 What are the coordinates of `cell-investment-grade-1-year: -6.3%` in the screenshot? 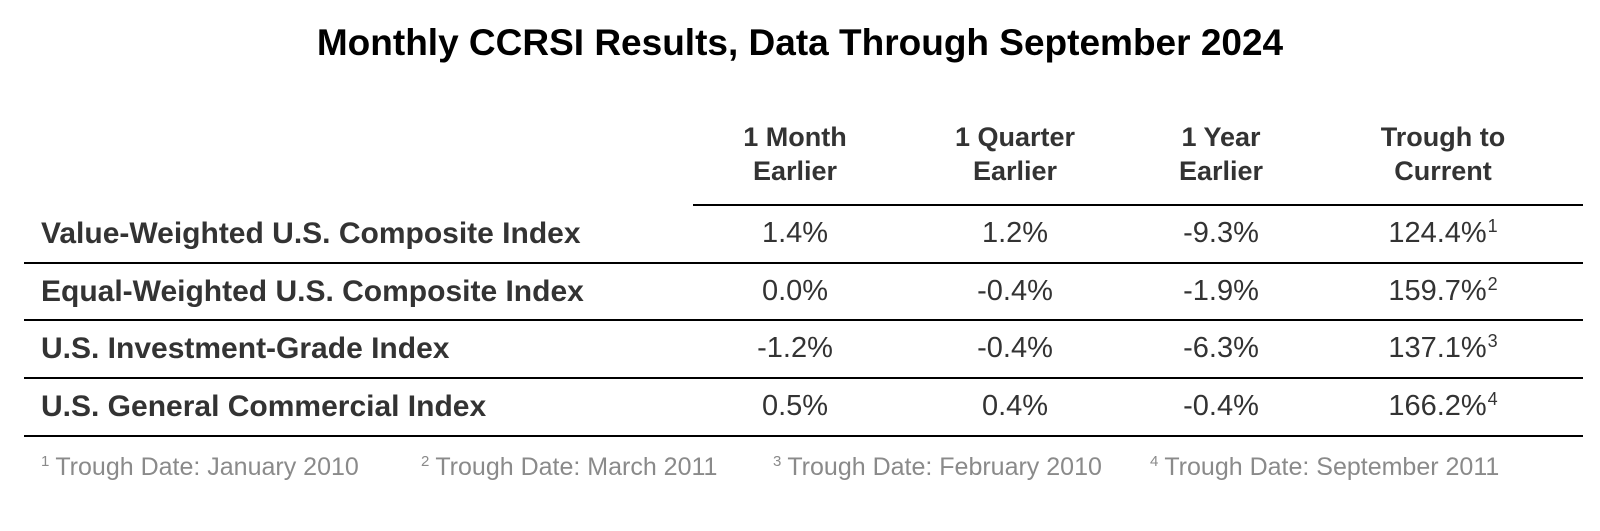 It's located at (1221, 348).